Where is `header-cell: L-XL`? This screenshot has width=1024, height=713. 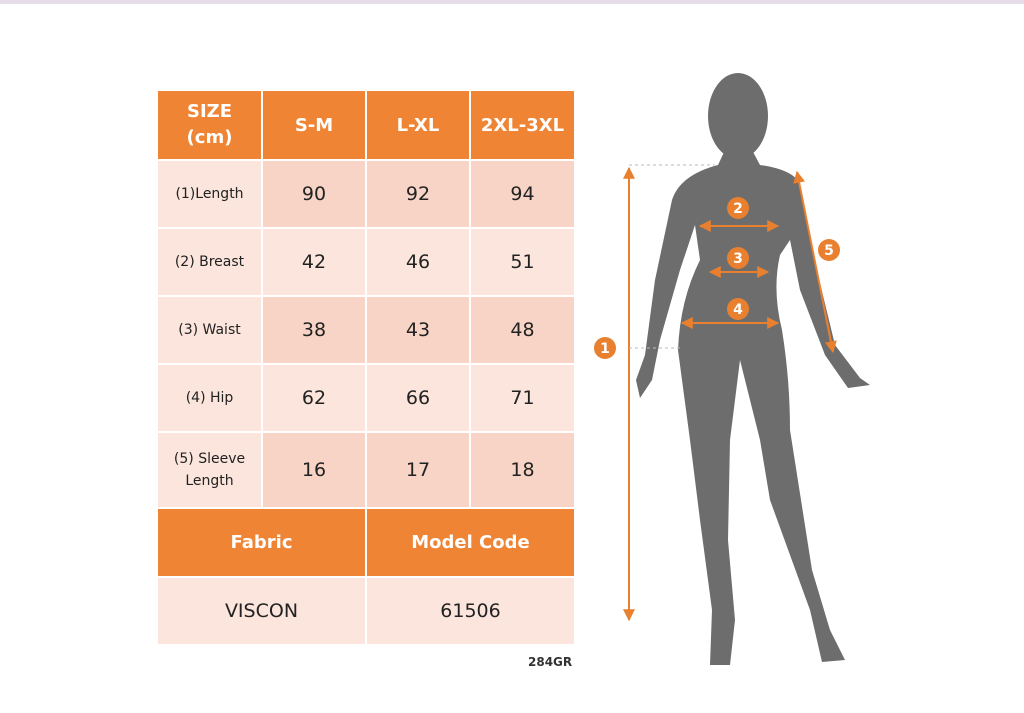
header-cell: L-XL is located at coordinates (418, 125).